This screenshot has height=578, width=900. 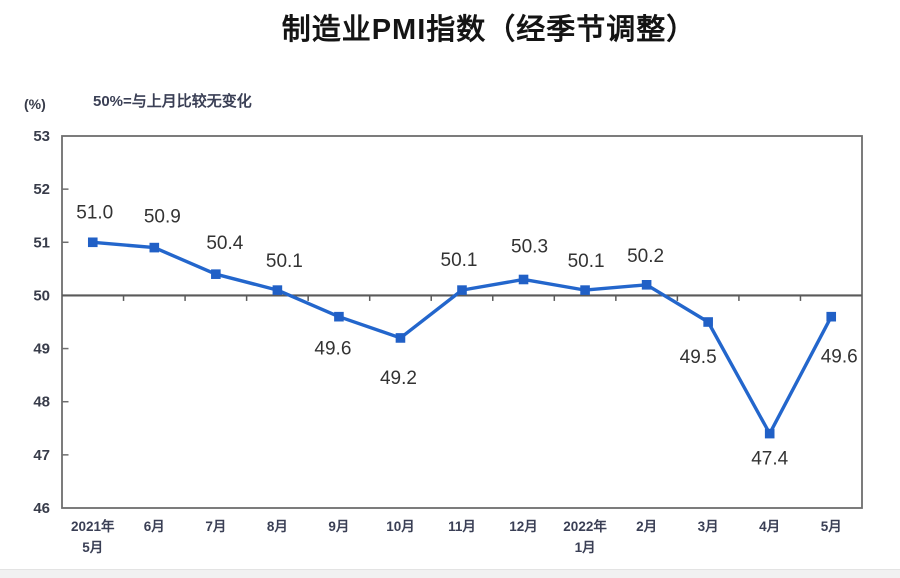 What do you see at coordinates (277, 526) in the screenshot?
I see `x-axis-tick-label: 8月` at bounding box center [277, 526].